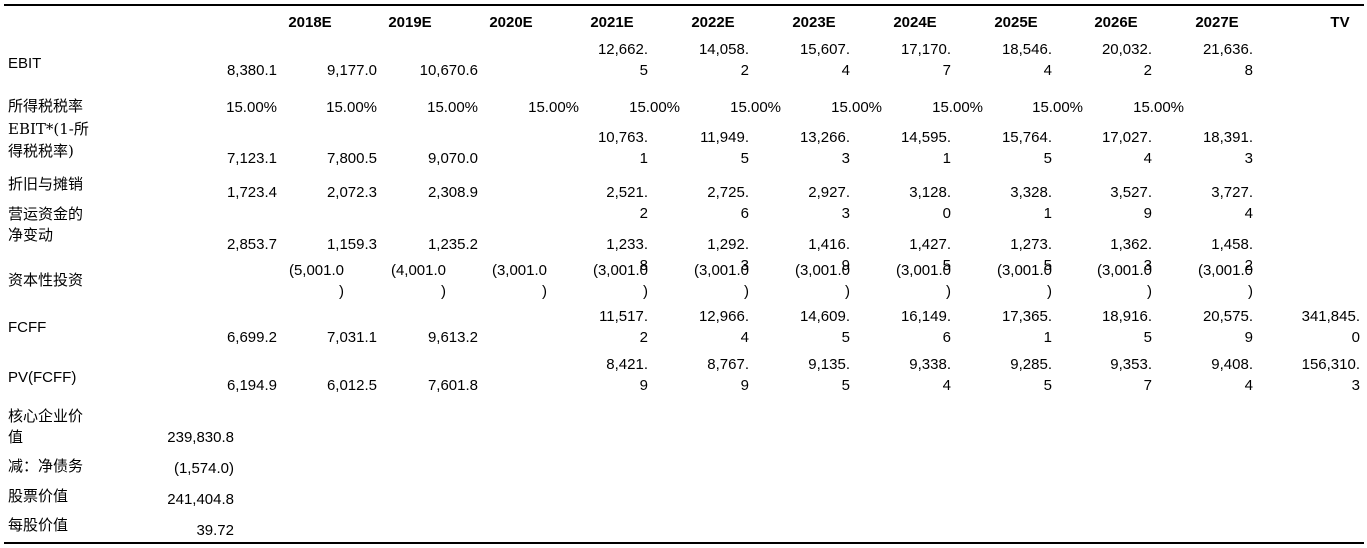 The width and height of the screenshot is (1367, 548). I want to click on table-cell: 9,408. 4, so click(1232, 375).